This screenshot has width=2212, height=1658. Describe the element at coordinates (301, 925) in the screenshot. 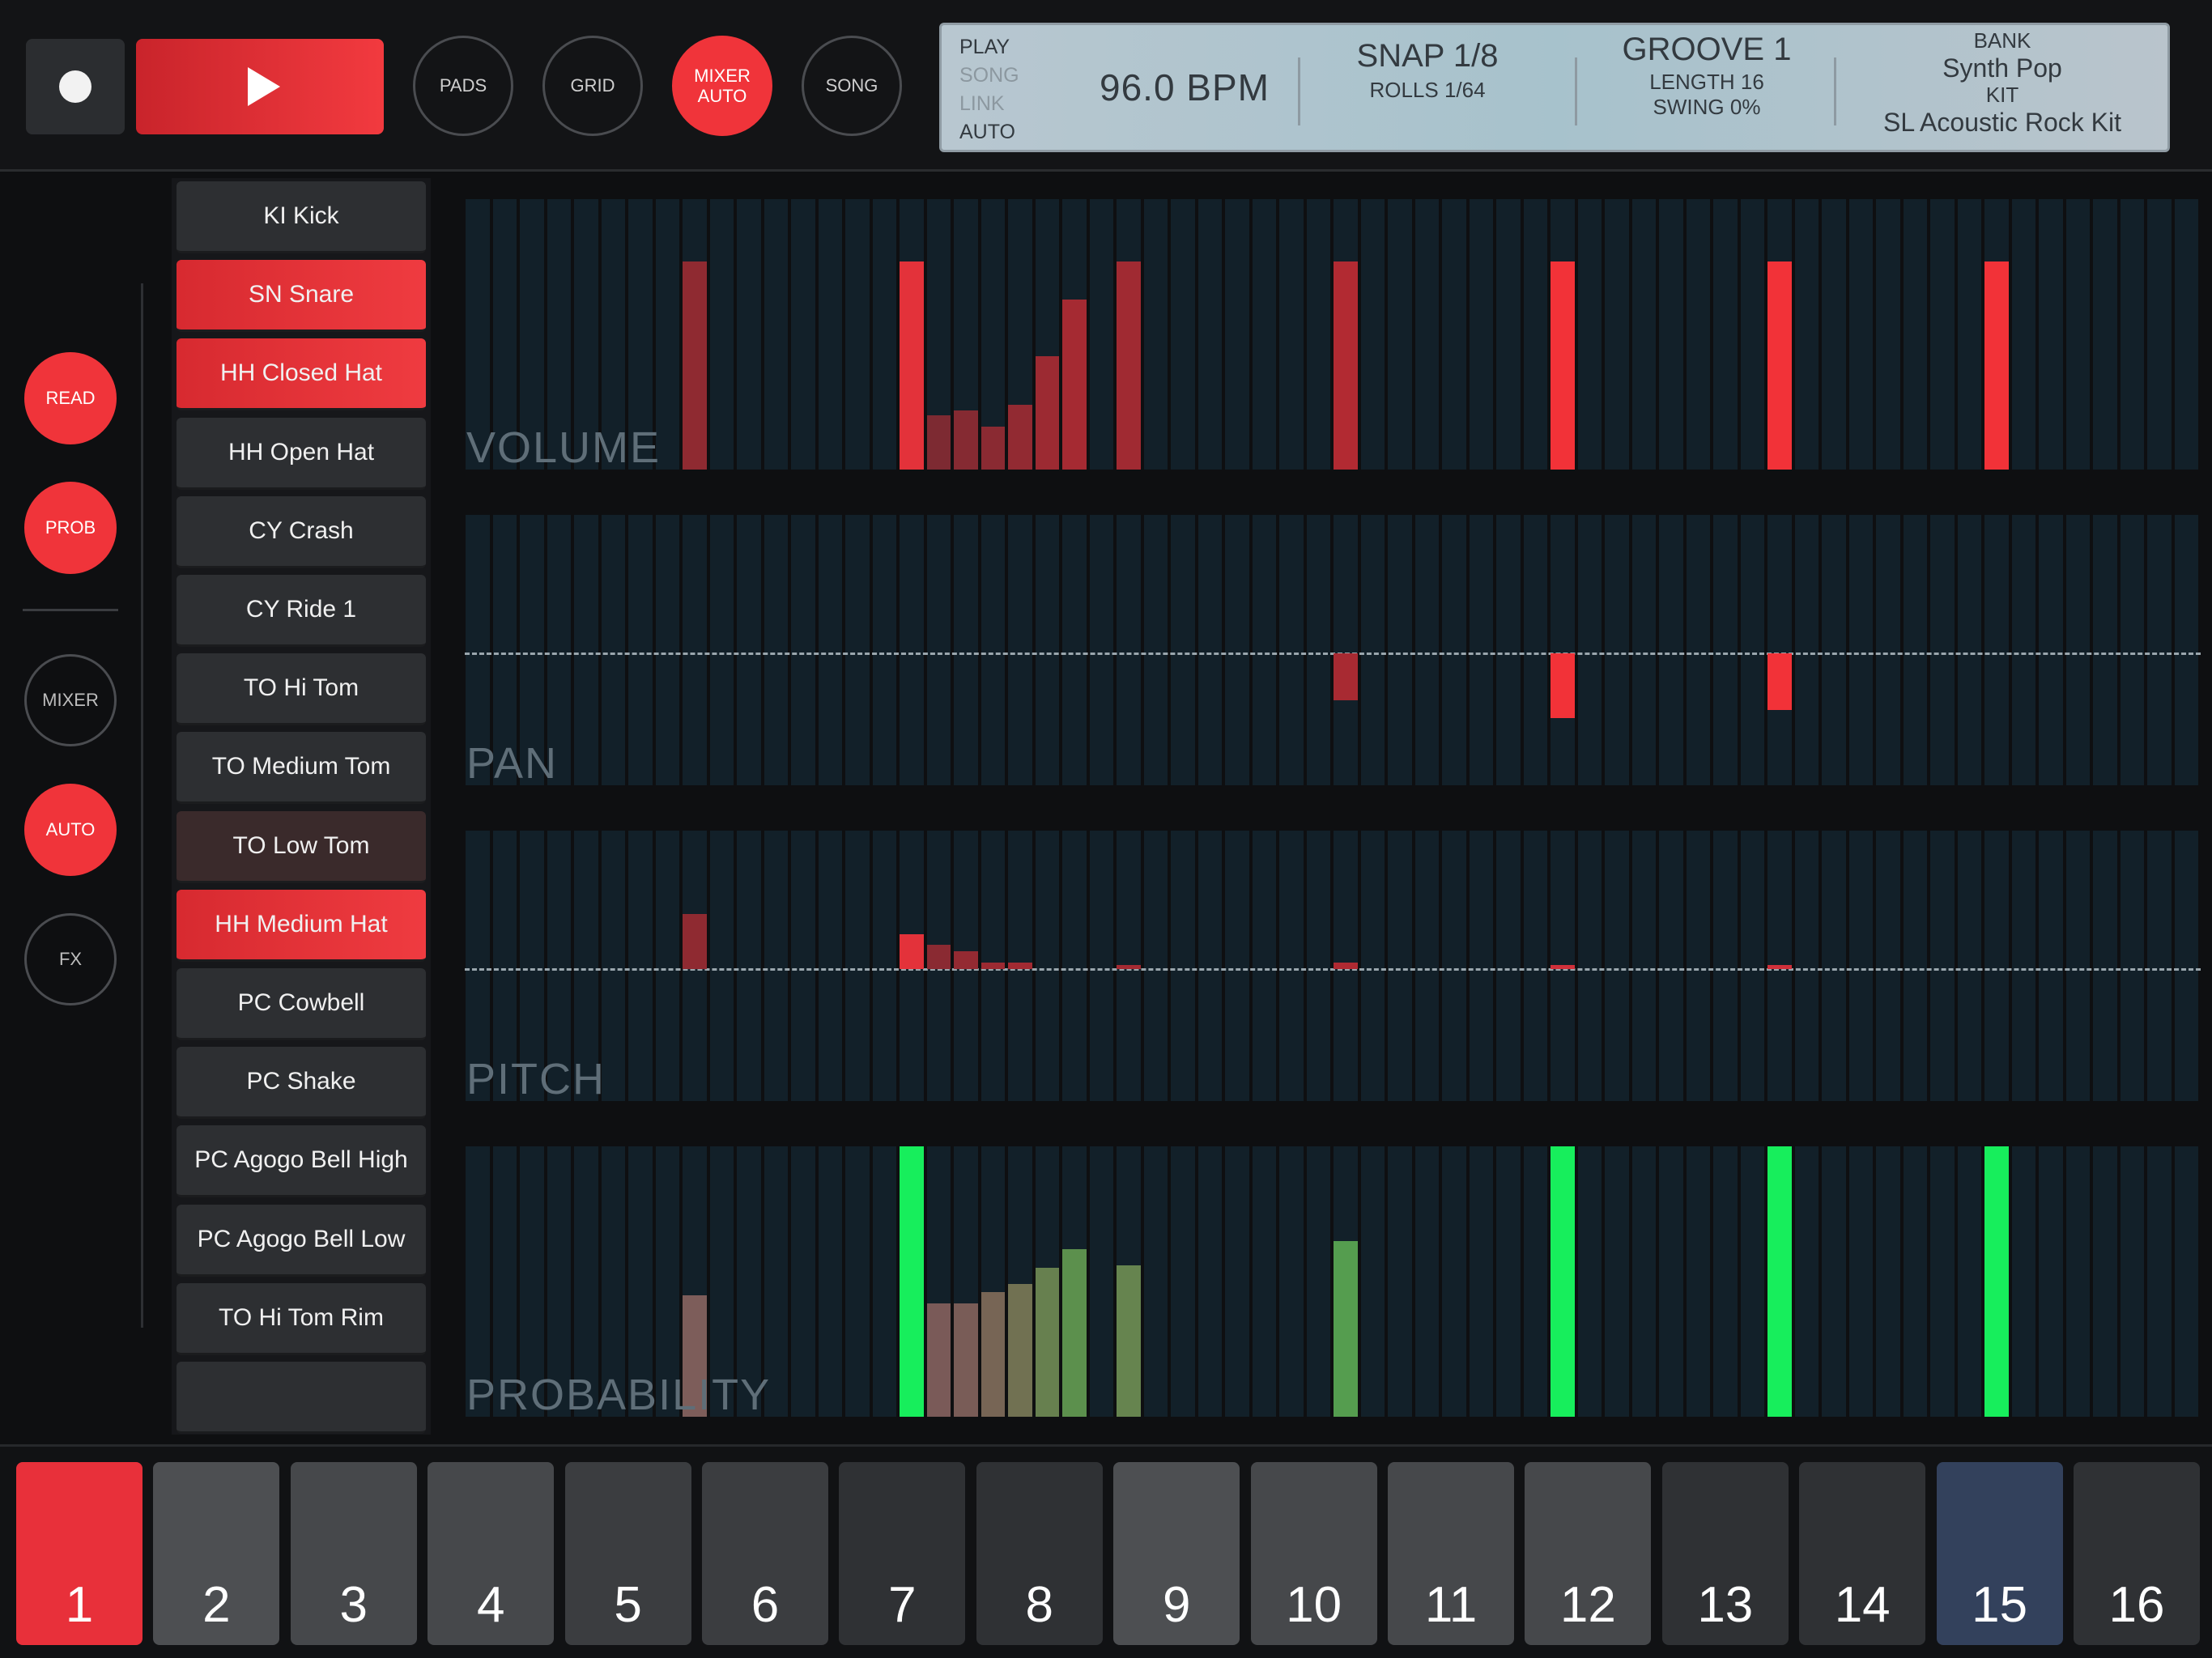

I see `instrument-item: HH Medium Hat` at that location.